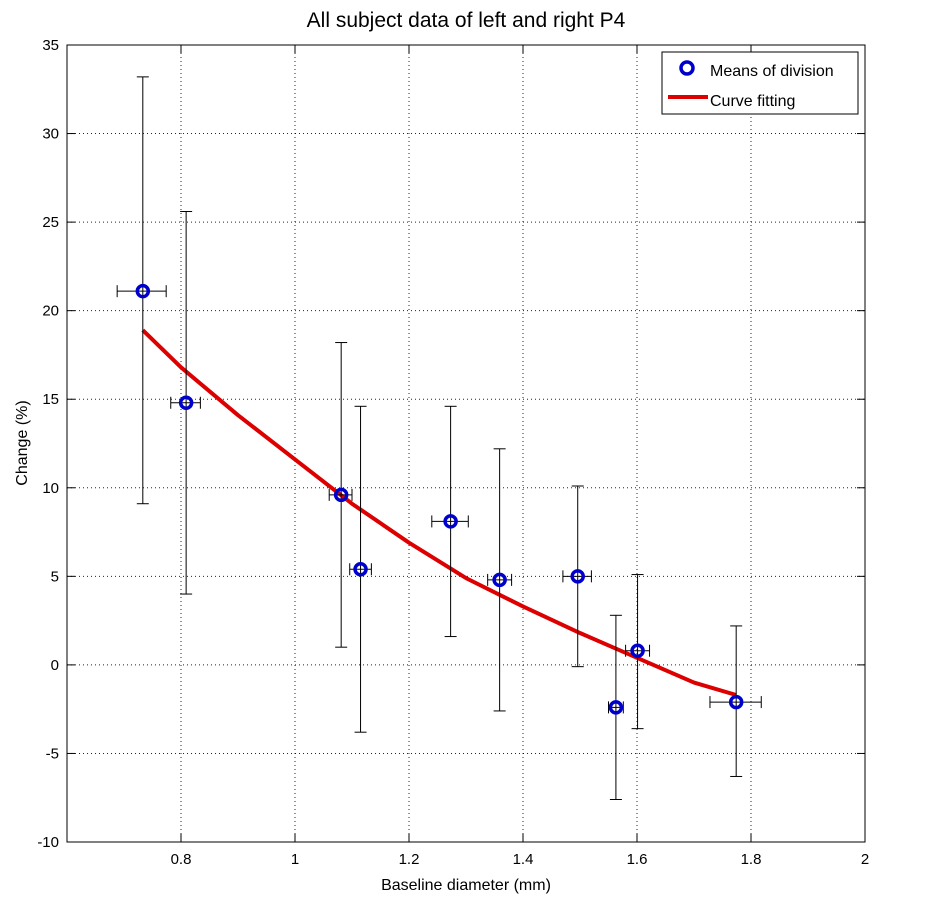 The width and height of the screenshot is (928, 908). I want to click on legend-label-means: Means of division, so click(772, 71).